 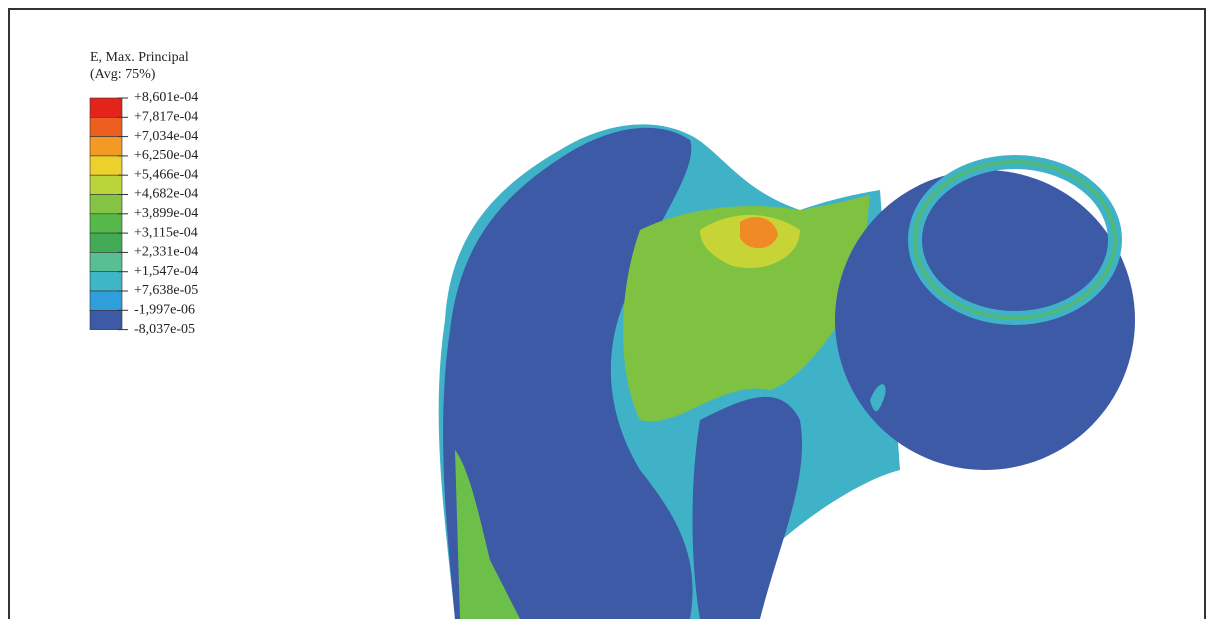 What do you see at coordinates (123, 74) in the screenshot?
I see `legend-subtitle: (Avg: 75%)` at bounding box center [123, 74].